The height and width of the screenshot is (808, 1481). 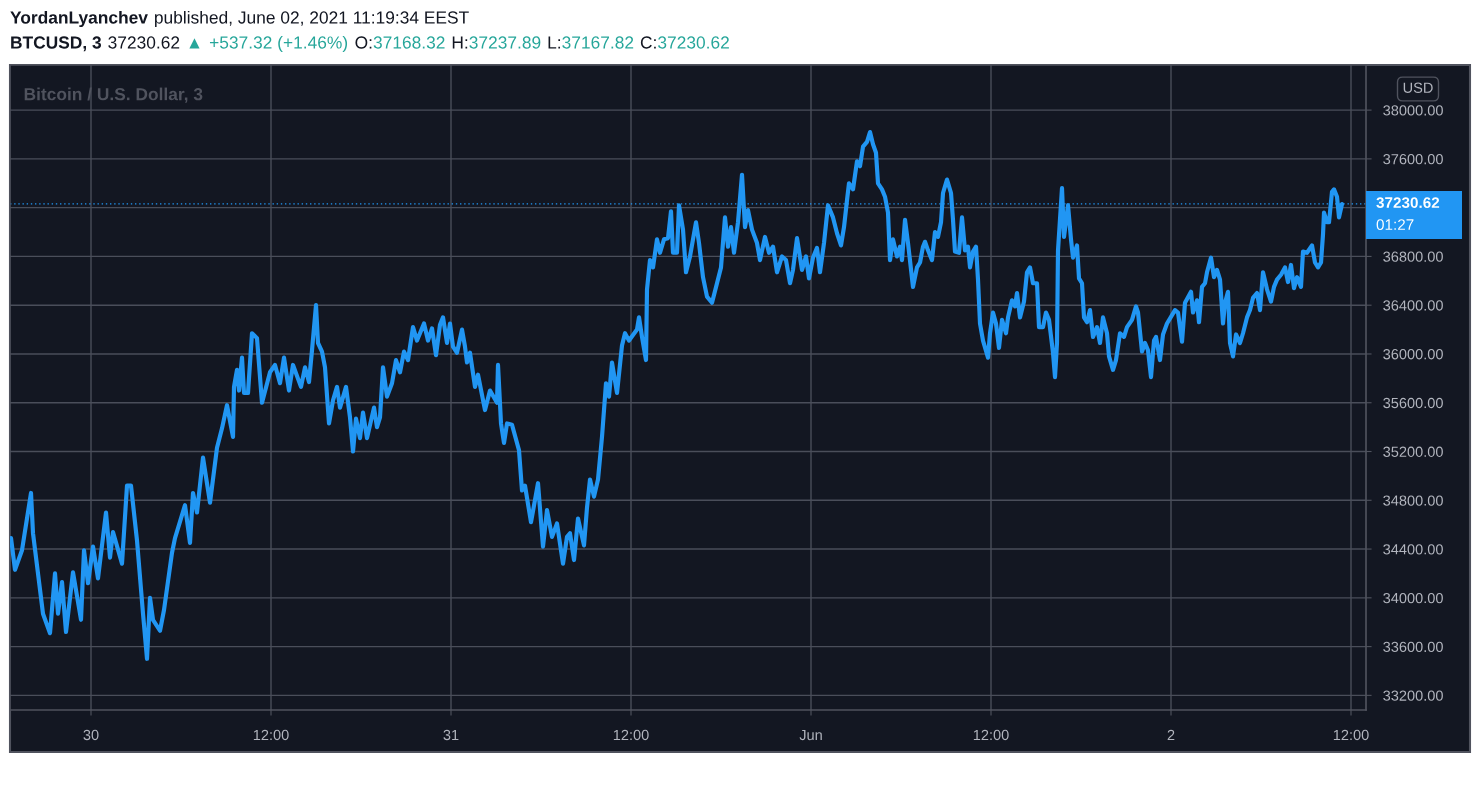 What do you see at coordinates (460, 42) in the screenshot?
I see `text: H:` at bounding box center [460, 42].